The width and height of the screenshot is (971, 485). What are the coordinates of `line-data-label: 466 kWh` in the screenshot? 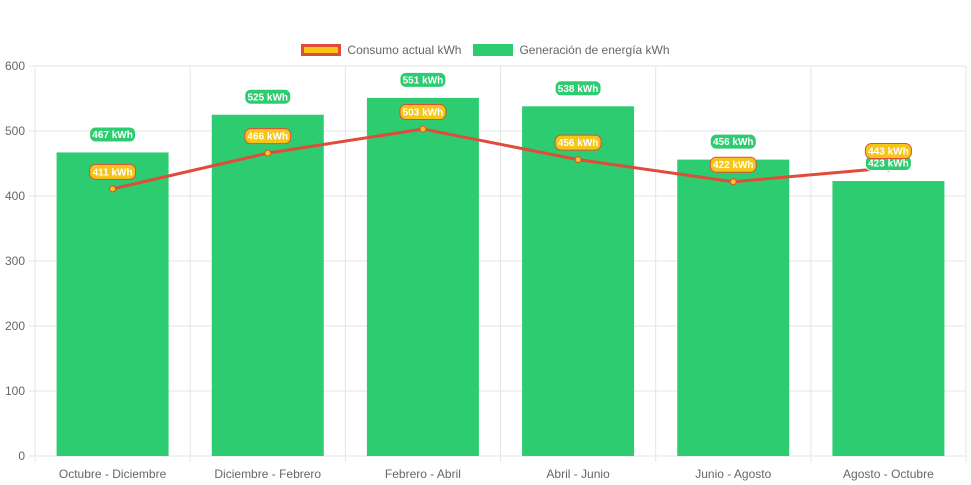 It's located at (267, 137).